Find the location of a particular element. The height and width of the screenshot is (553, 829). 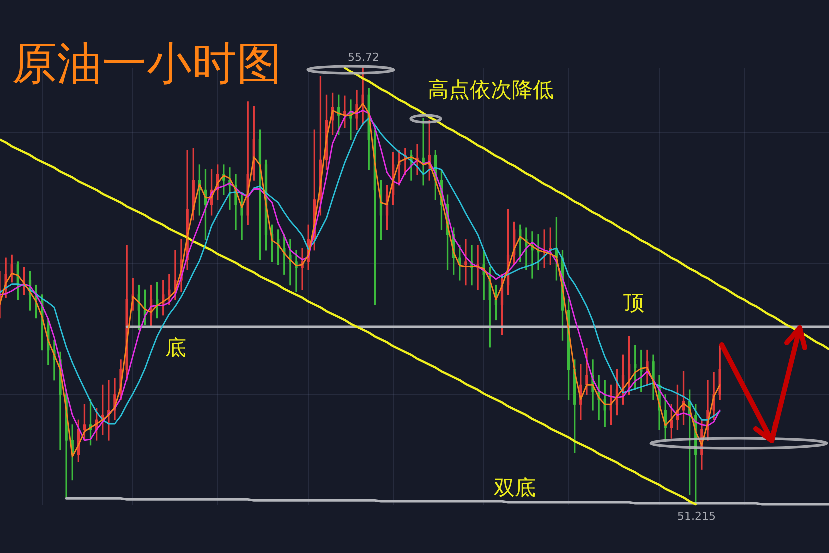

annotation: 顶 is located at coordinates (634, 302).